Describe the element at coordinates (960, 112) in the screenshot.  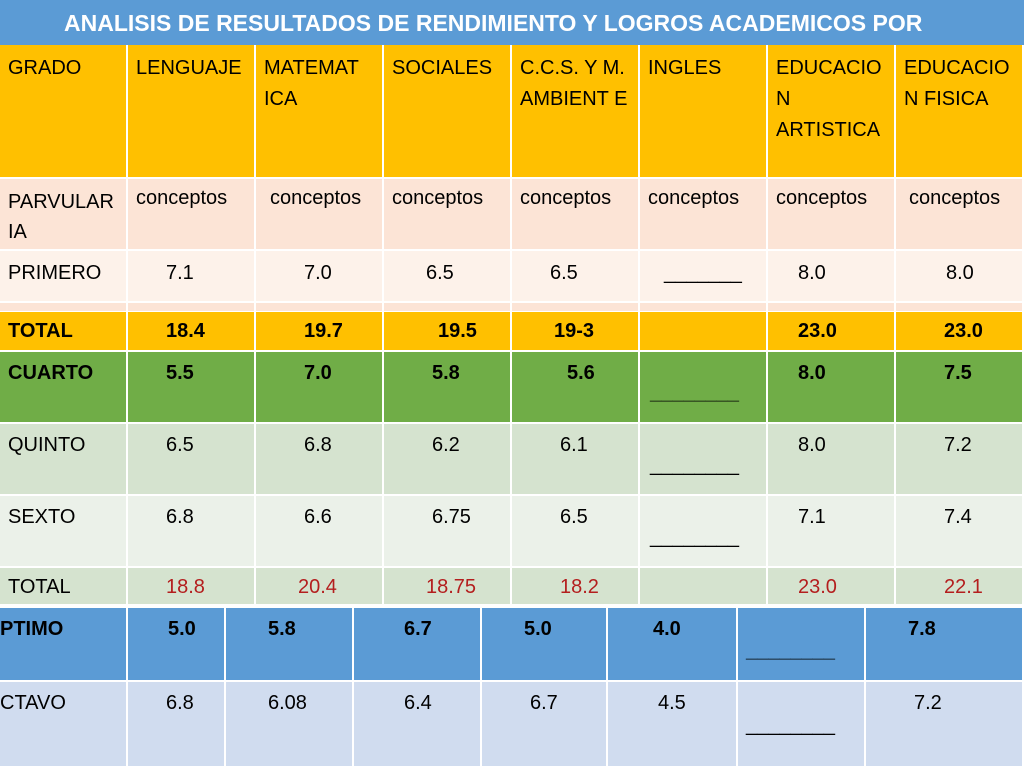
I see `header-fisica: EDUCACIO N FISICA` at that location.